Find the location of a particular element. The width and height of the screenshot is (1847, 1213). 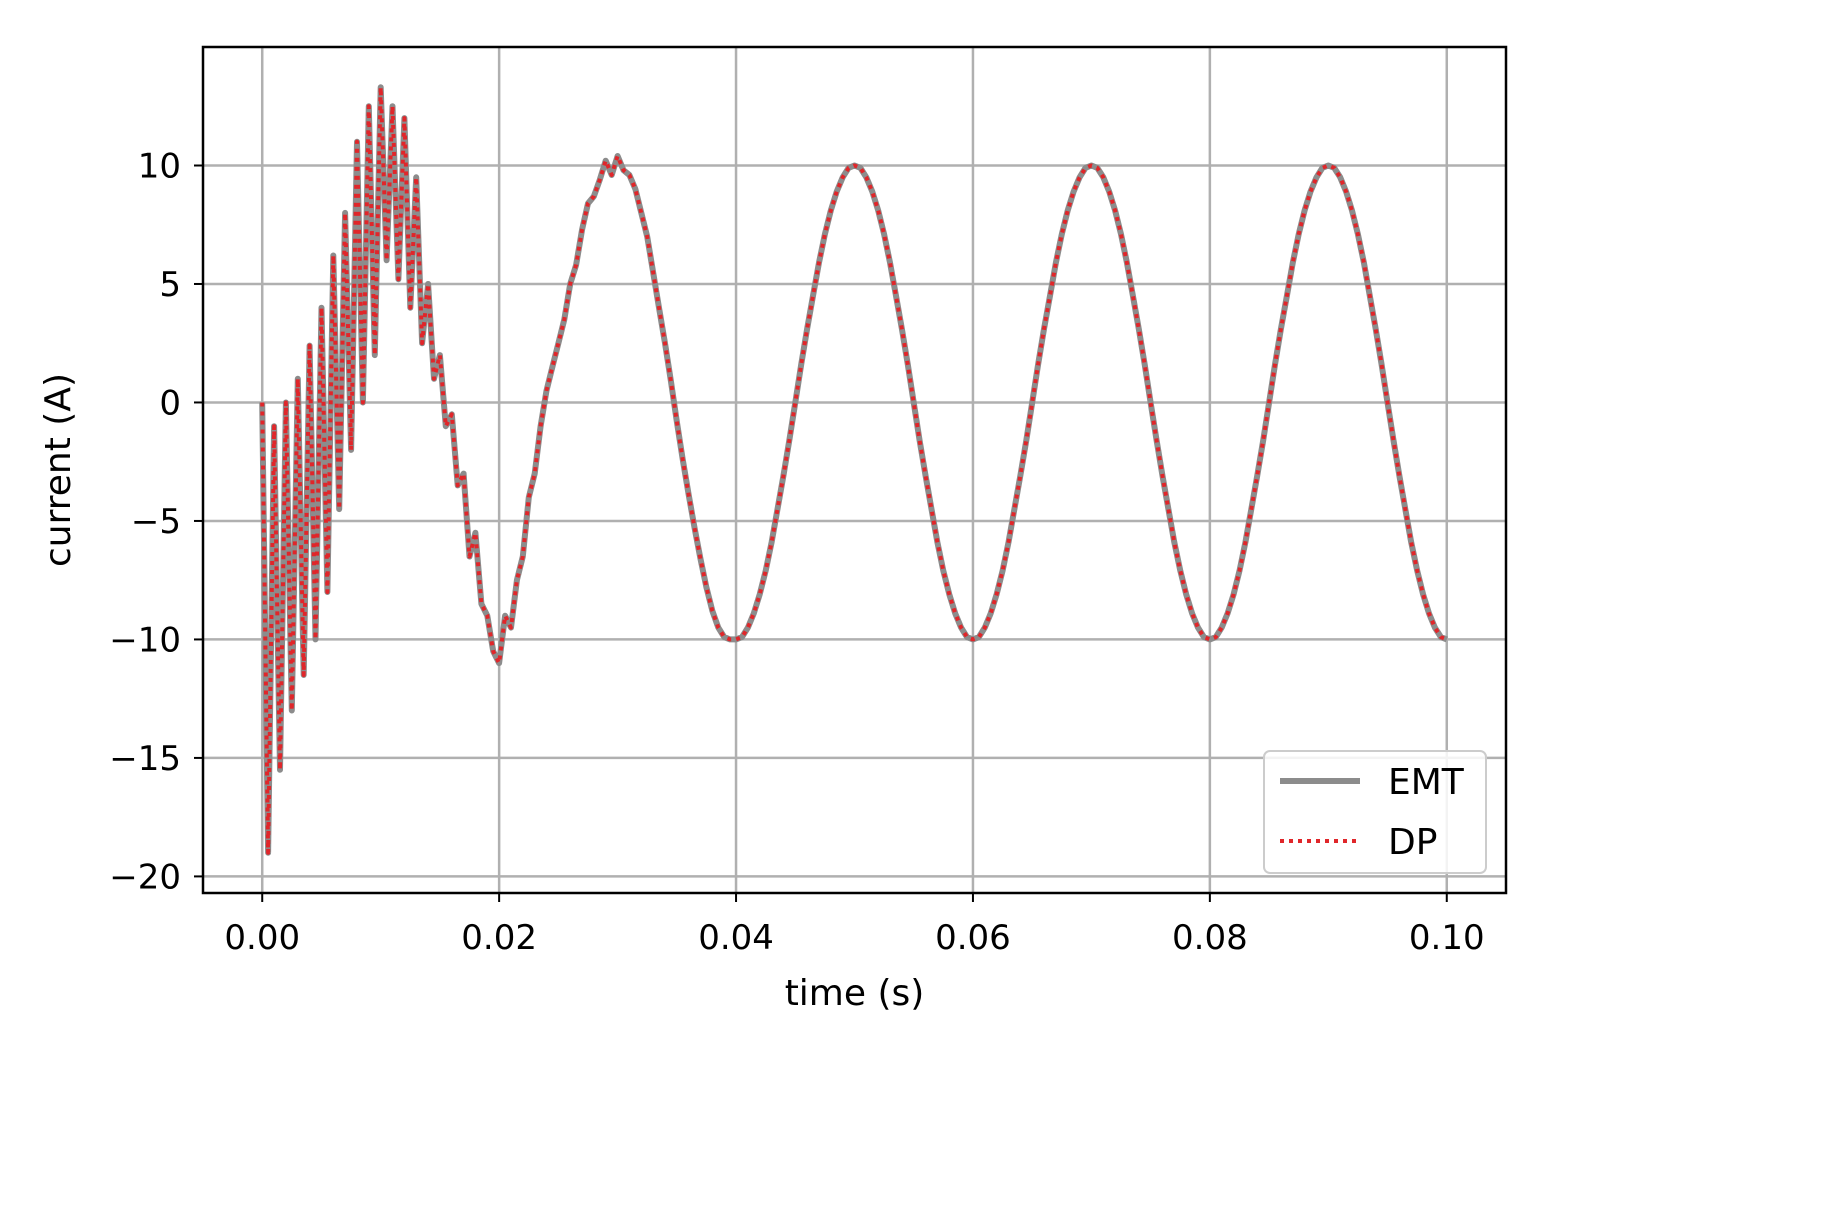

x-tick-label: 0.00 is located at coordinates (262, 938).